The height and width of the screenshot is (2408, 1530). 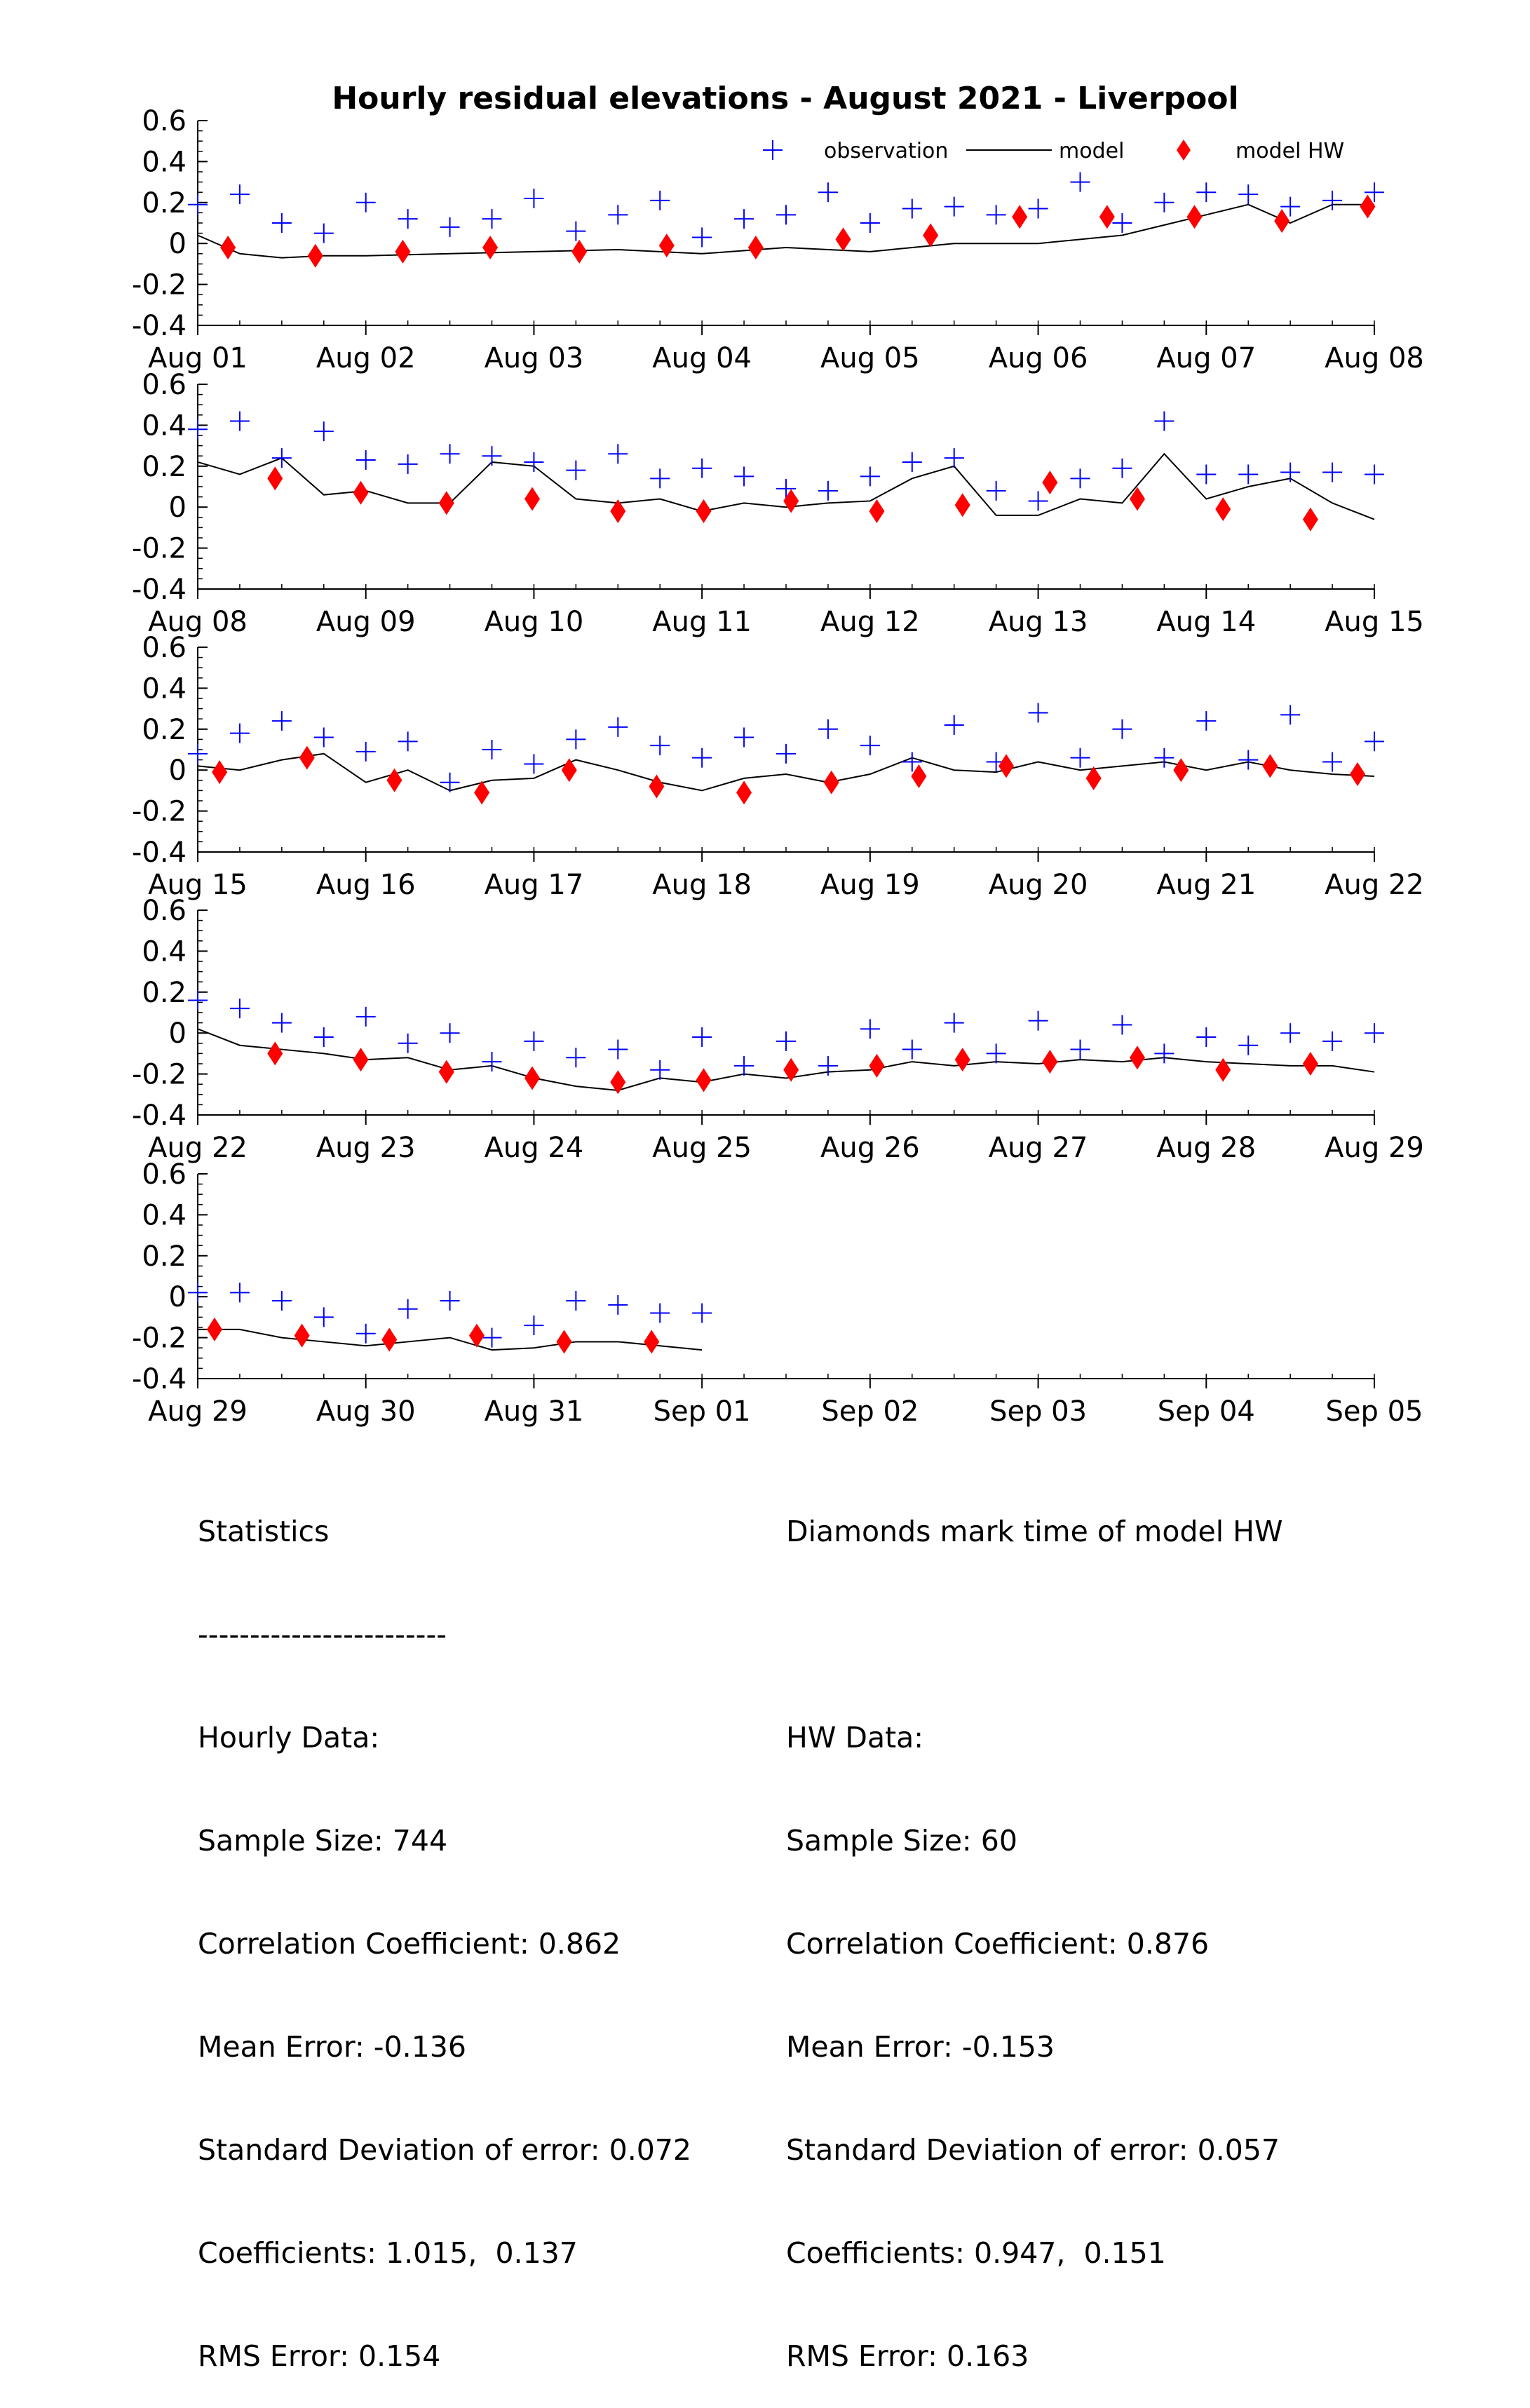 I want to click on hw-std-error: Standard Deviation of error: 0.057, so click(x=1033, y=2150).